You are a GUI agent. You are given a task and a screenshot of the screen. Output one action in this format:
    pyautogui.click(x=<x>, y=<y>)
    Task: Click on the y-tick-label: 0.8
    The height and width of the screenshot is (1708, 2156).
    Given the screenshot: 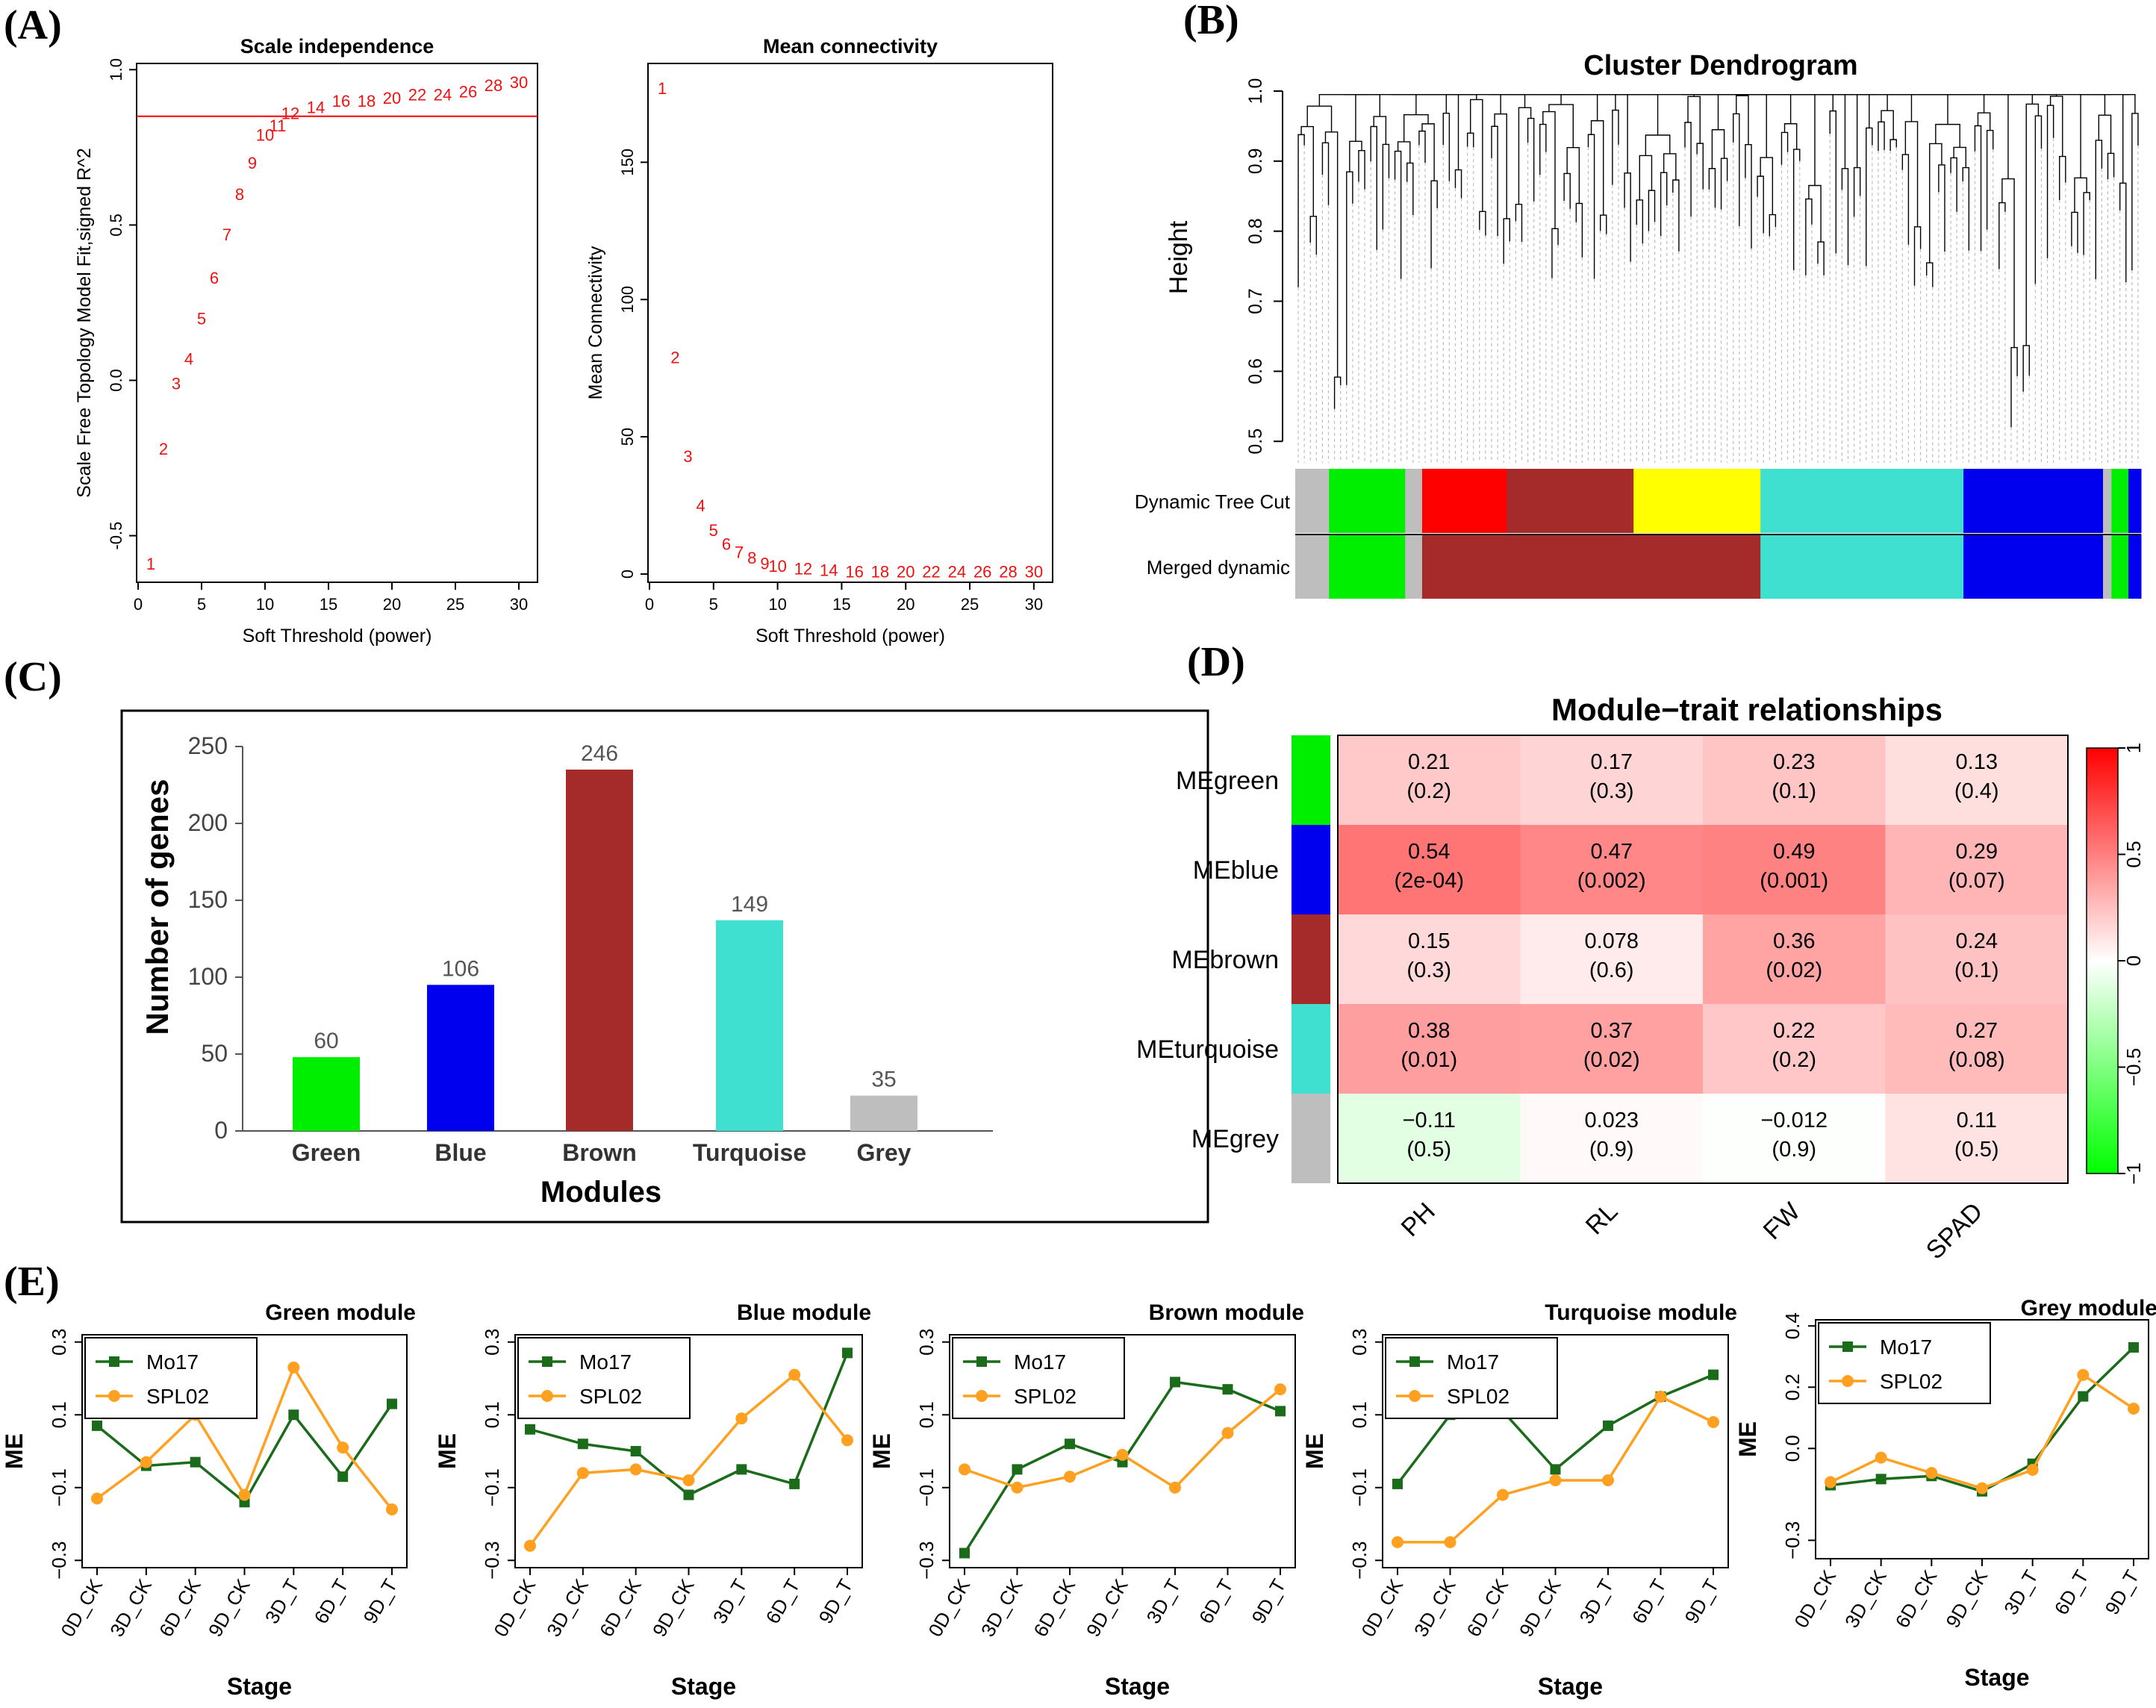 What is the action you would take?
    pyautogui.click(x=1255, y=231)
    